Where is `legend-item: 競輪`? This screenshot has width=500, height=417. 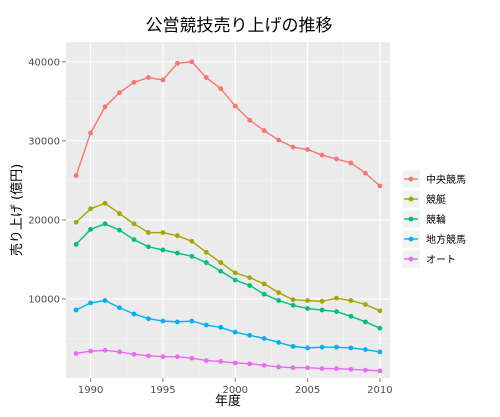 legend-item: 競輪 is located at coordinates (423, 219).